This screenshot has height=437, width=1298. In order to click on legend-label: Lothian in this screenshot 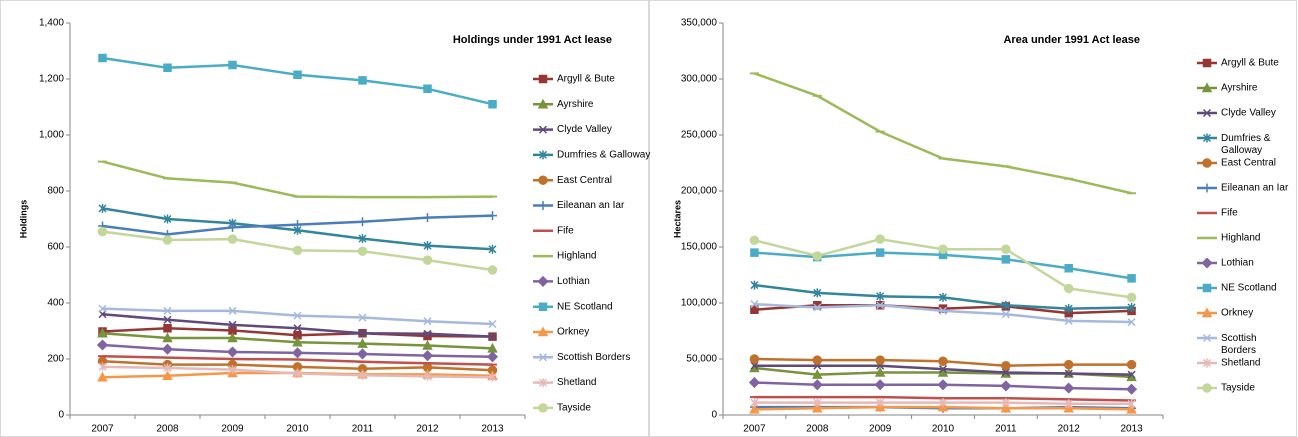, I will do `click(1237, 263)`.